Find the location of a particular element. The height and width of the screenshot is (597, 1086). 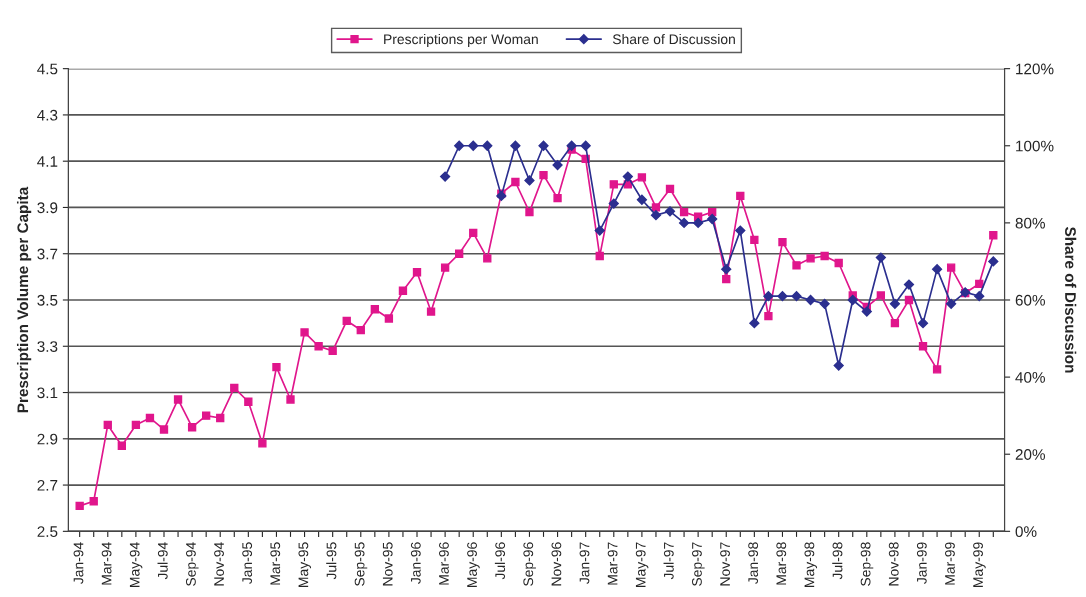

y-tick-label: 2.7 is located at coordinates (47, 485).